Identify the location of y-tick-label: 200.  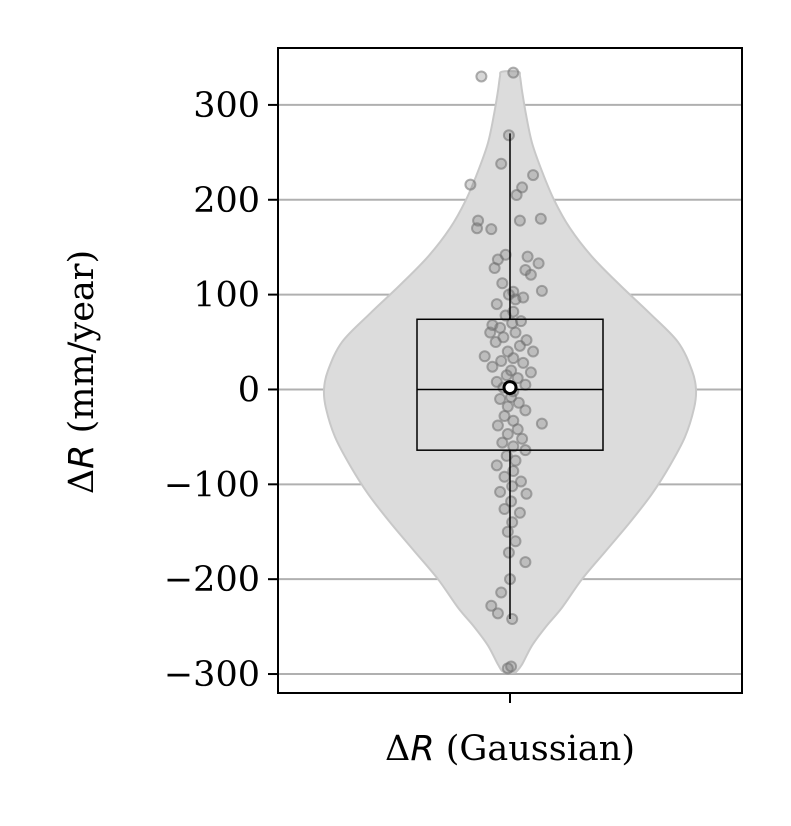
(226, 201).